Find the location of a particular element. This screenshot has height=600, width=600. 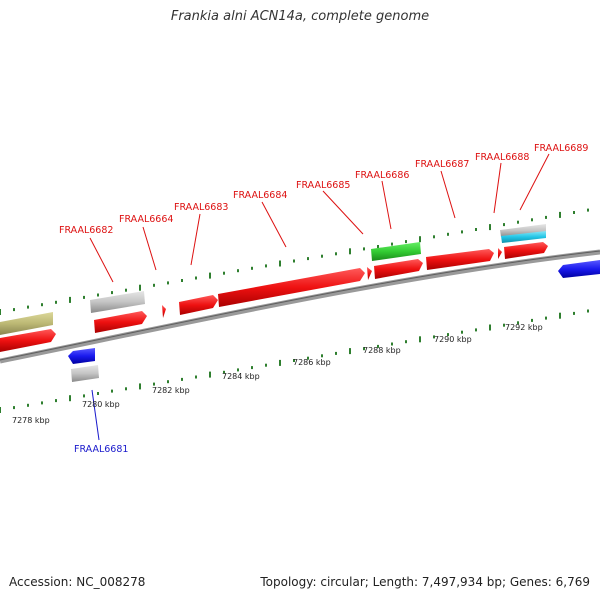

kbp-label: 7292 kbp is located at coordinates (524, 327).